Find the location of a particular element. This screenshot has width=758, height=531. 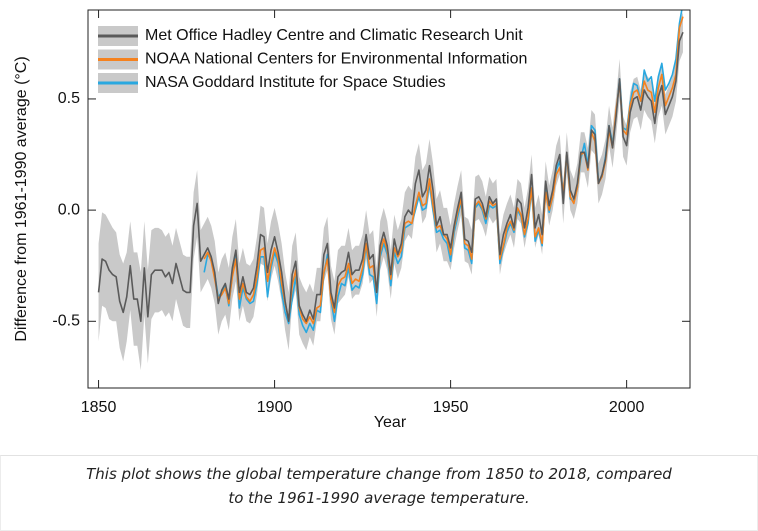

x-tick-label: 1950 is located at coordinates (451, 407).